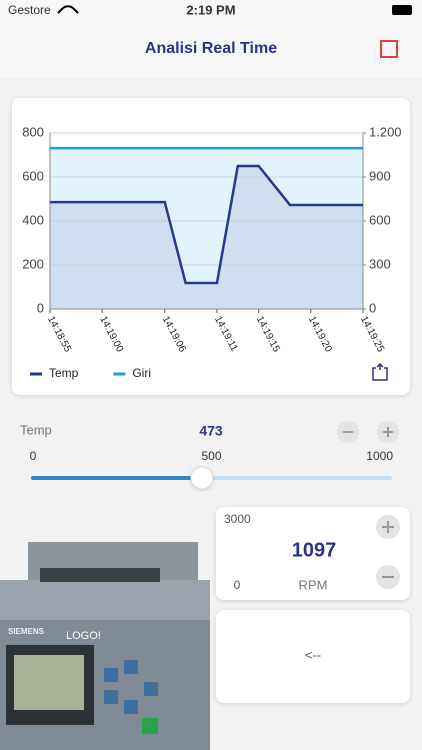  I want to click on device-model: LOGO!, so click(83, 636).